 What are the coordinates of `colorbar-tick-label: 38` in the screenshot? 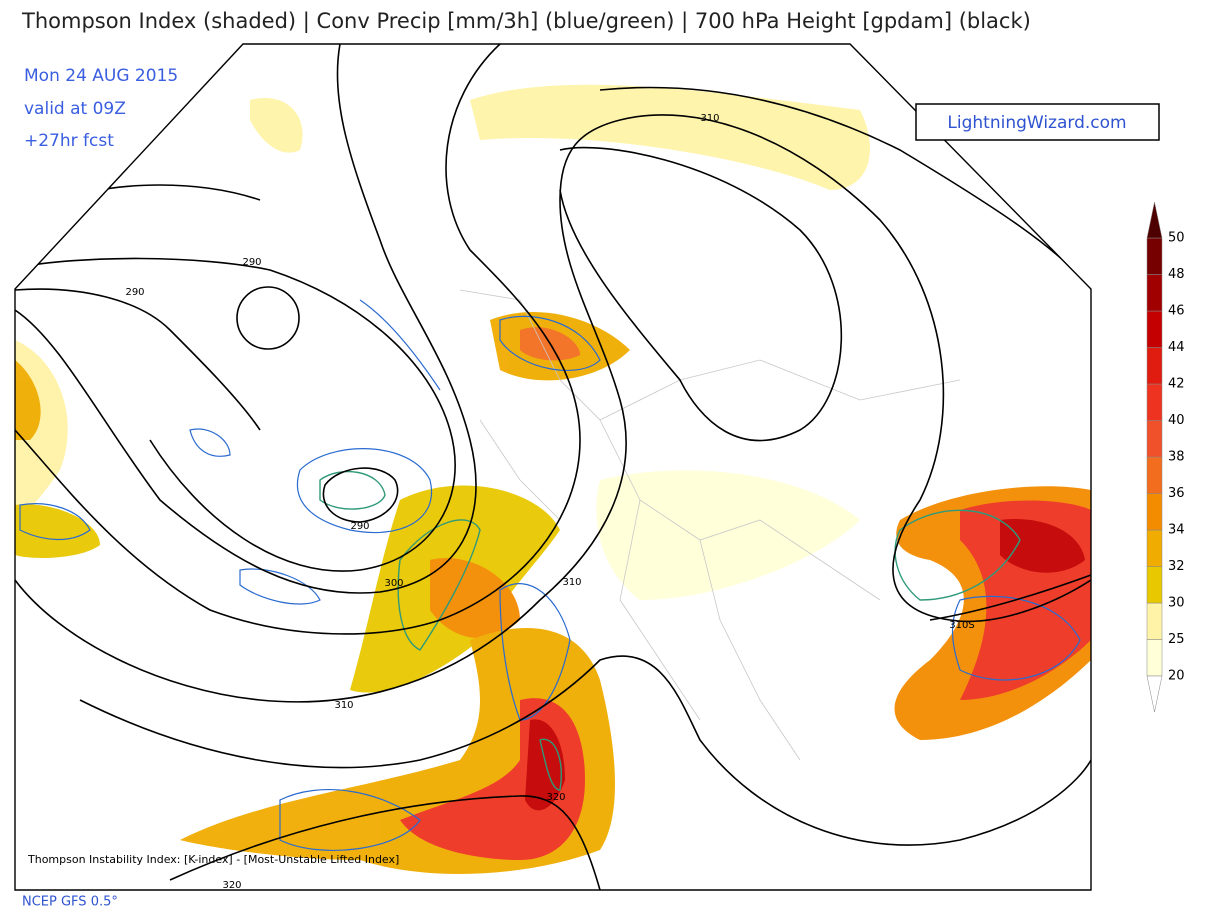 It's located at (1176, 457).